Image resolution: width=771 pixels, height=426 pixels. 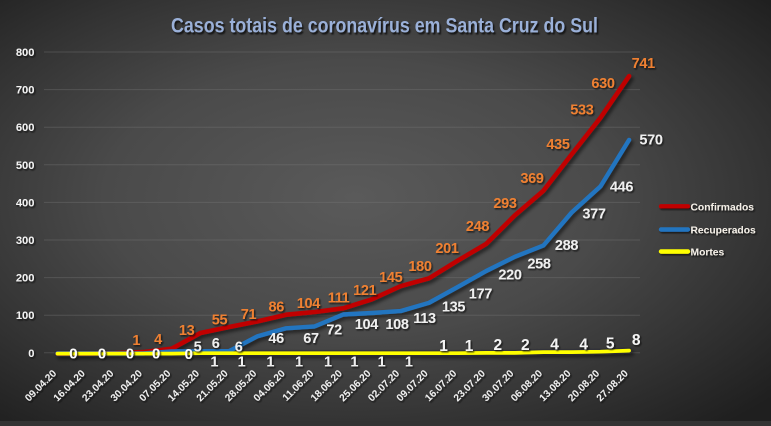 I want to click on svg-text: 71, so click(x=249, y=315).